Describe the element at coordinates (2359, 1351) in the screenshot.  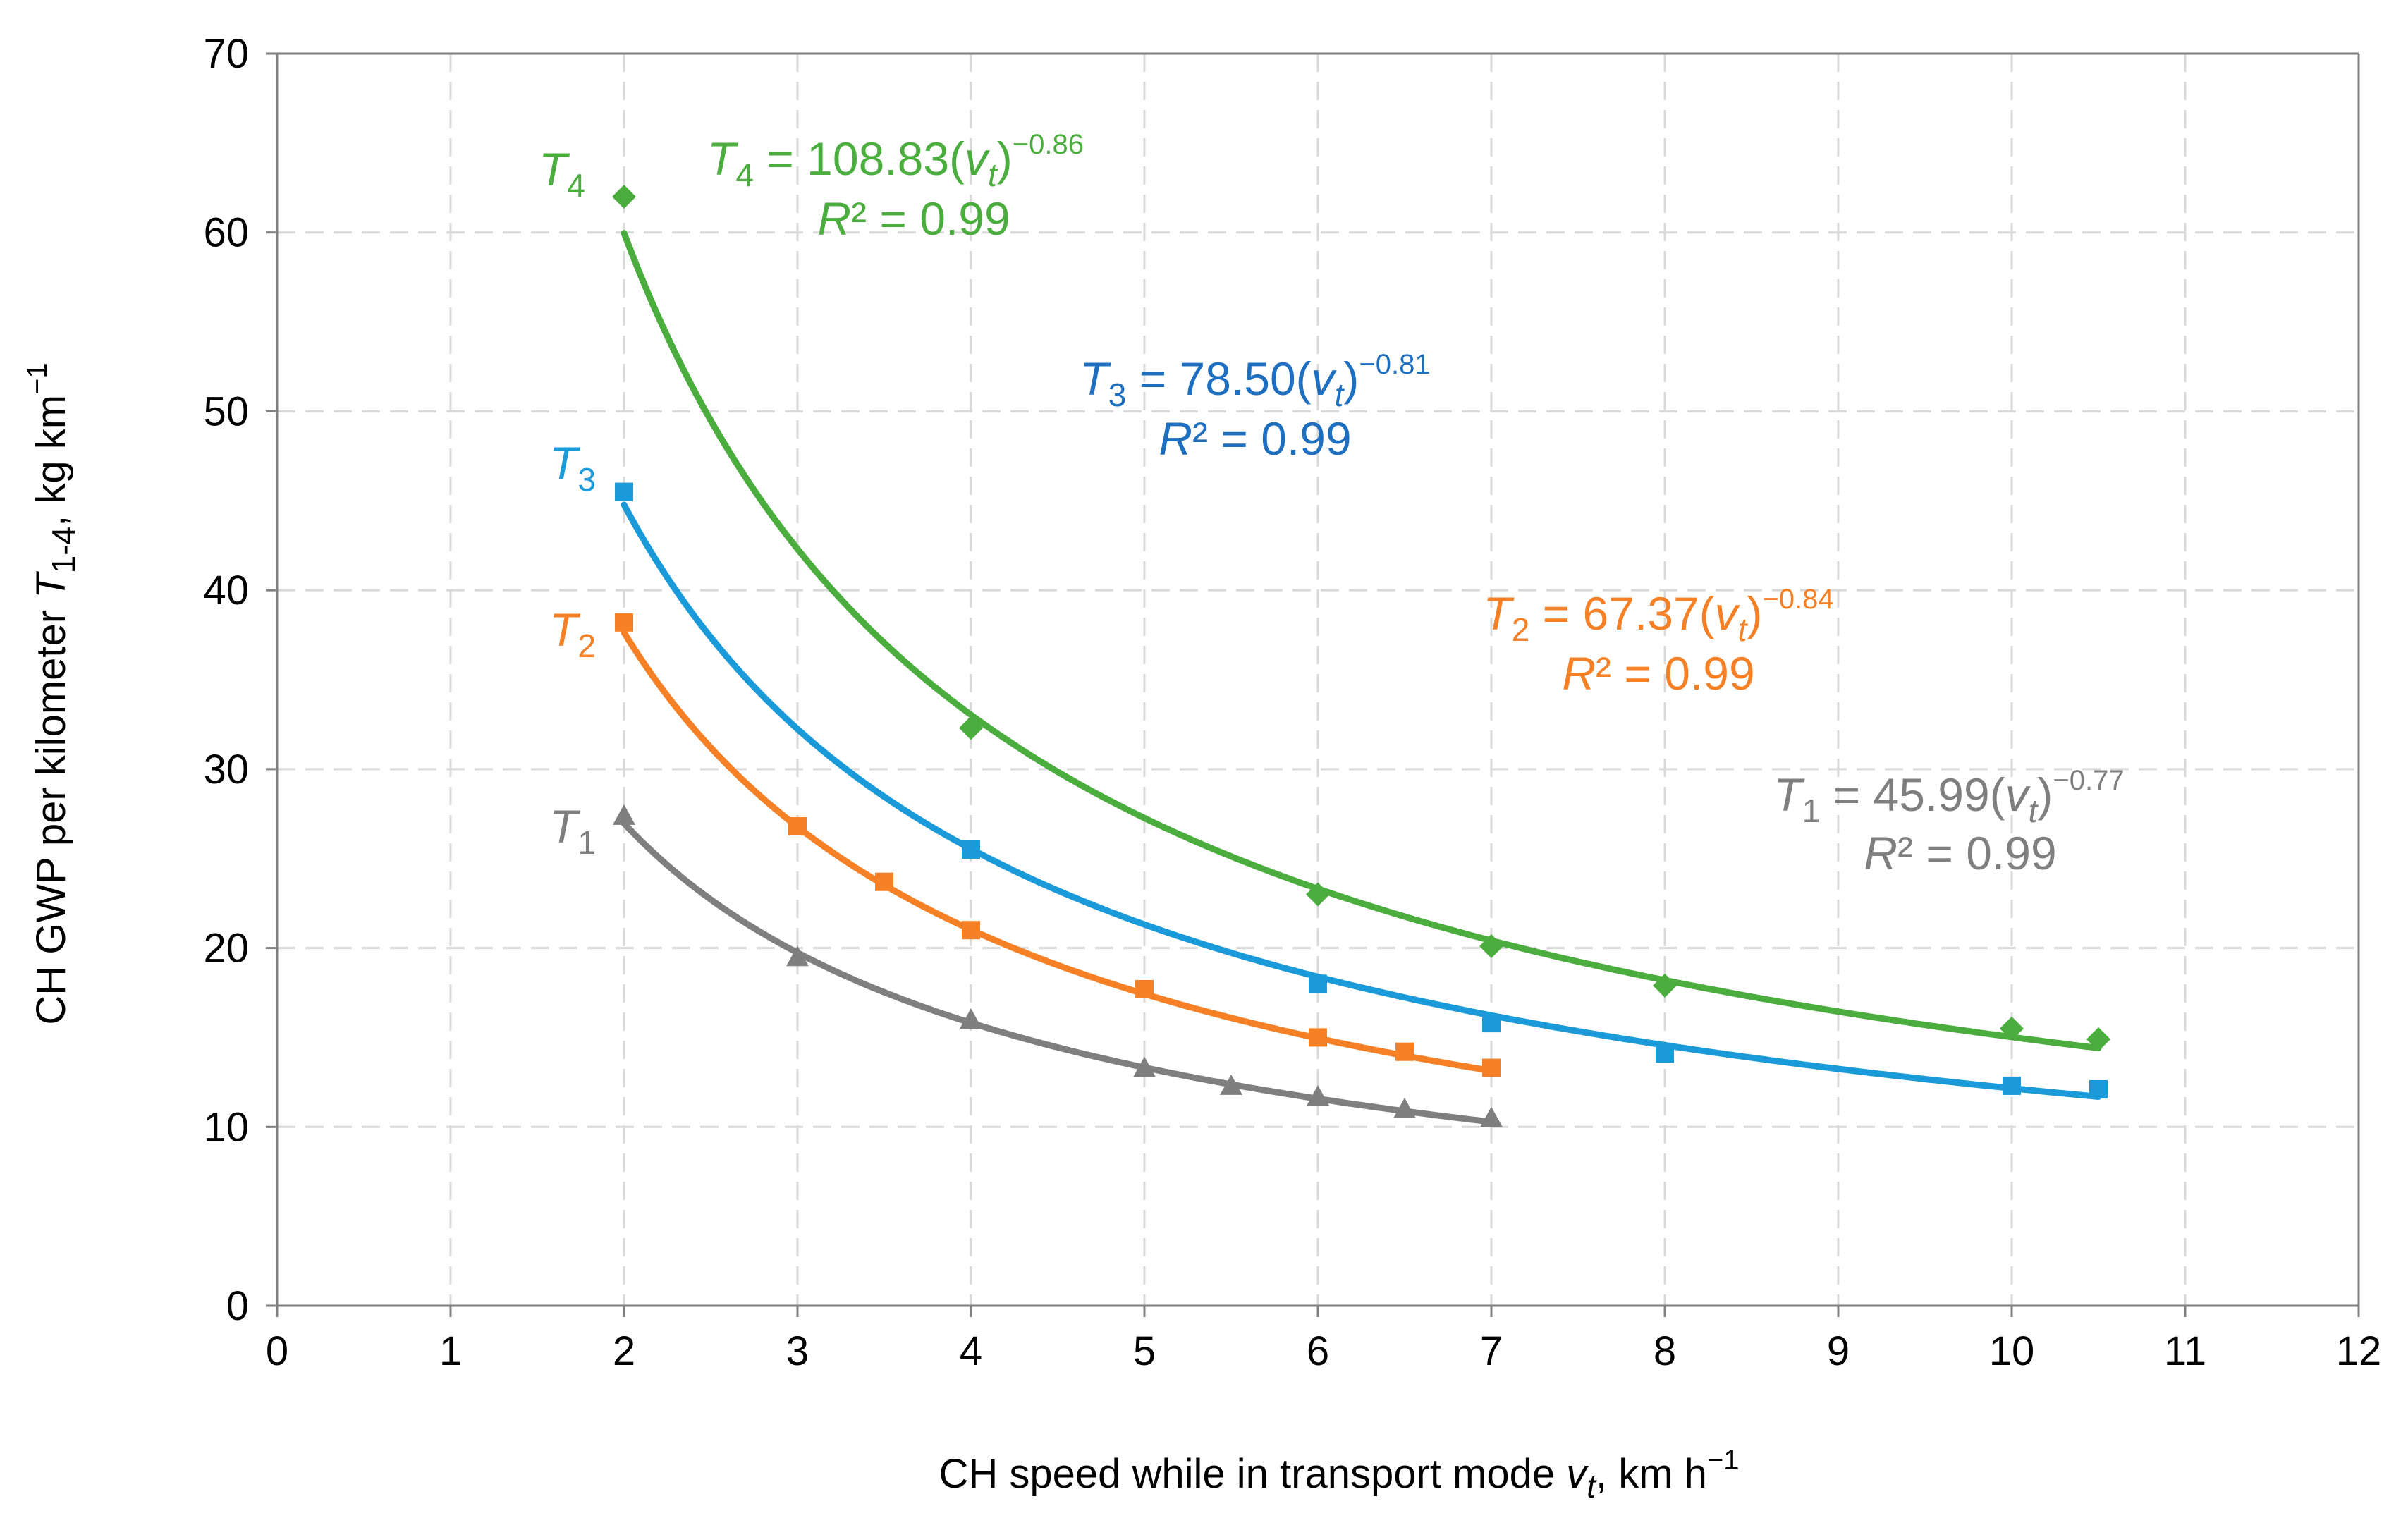
I see `x-tick-label: 12` at that location.